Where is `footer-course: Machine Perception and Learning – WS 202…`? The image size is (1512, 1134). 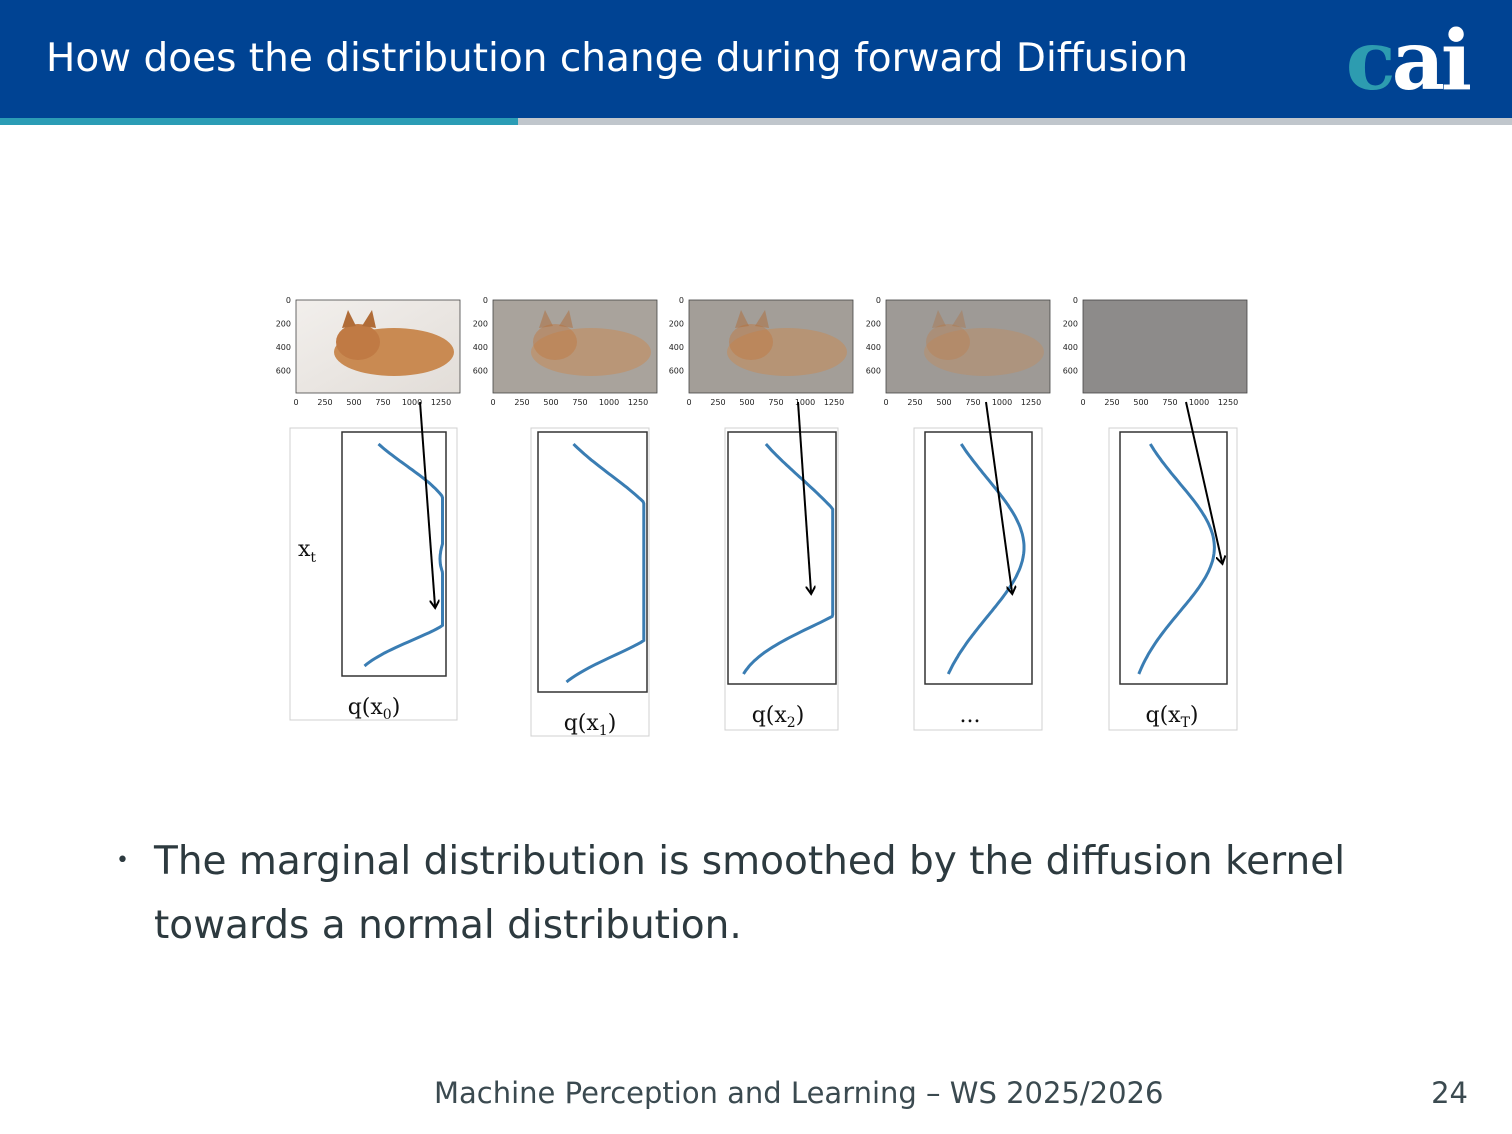
footer-course: Machine Perception and Learning – WS 202… is located at coordinates (799, 1093).